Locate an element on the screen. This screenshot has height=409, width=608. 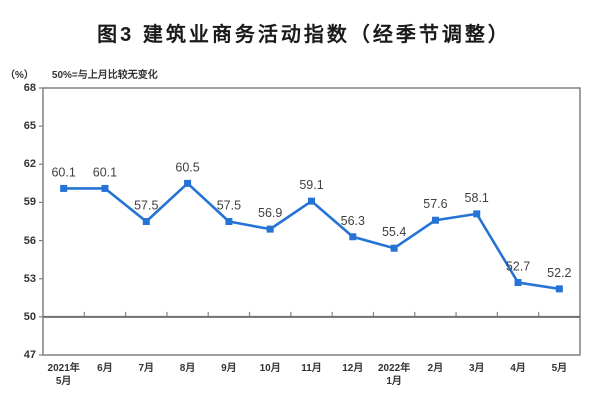
x-tick-label: 12月 is located at coordinates (353, 368).